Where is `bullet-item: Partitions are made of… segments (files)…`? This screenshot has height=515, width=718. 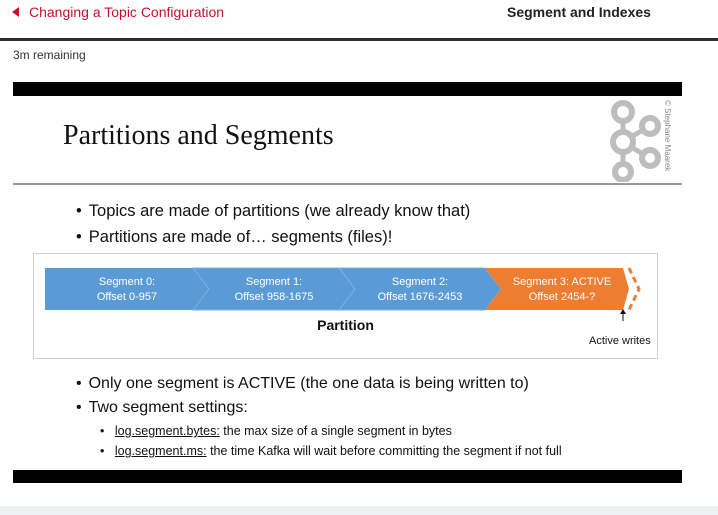
bullet-item: Partitions are made of… segments (files)… is located at coordinates (273, 237).